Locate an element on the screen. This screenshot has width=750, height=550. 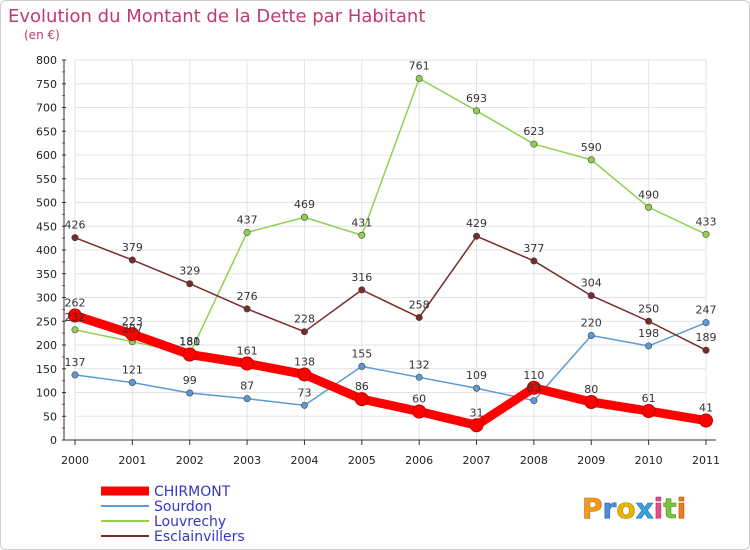
x-tick-label: 2007 is located at coordinates (477, 460).